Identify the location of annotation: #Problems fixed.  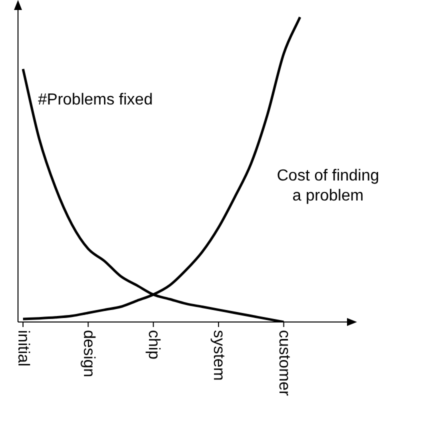
(95, 99).